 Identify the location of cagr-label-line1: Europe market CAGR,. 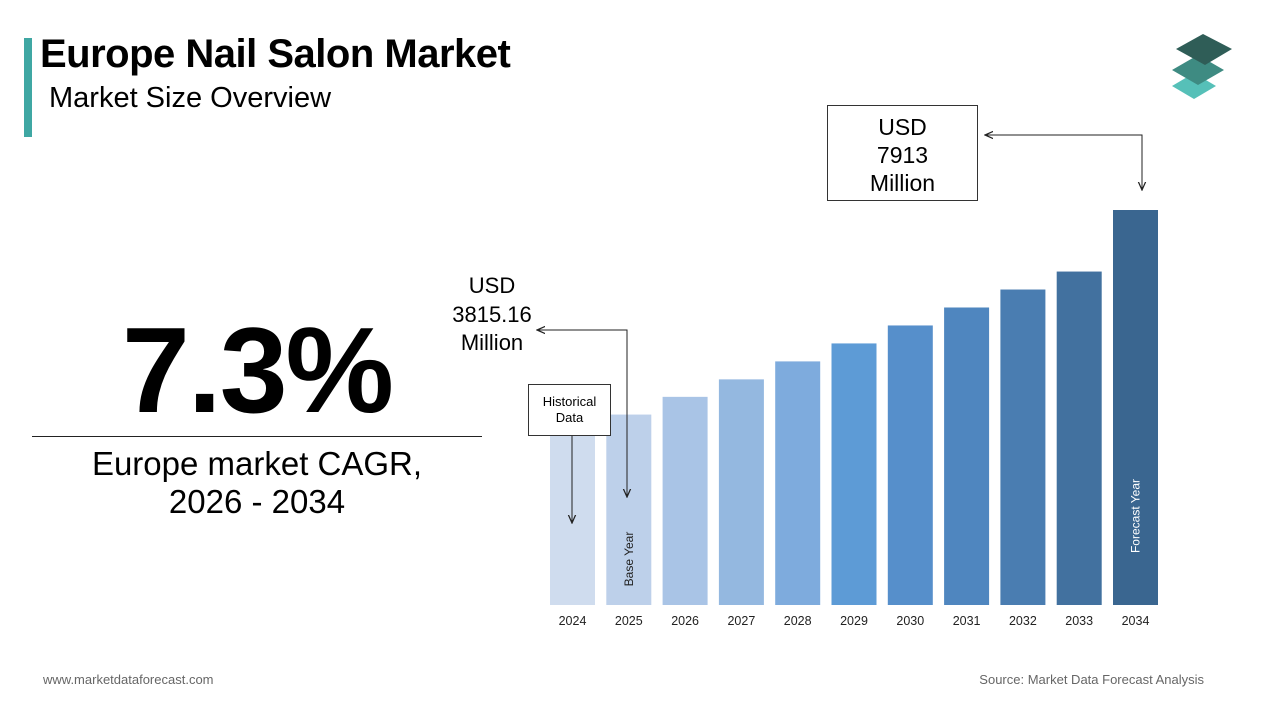
(257, 463).